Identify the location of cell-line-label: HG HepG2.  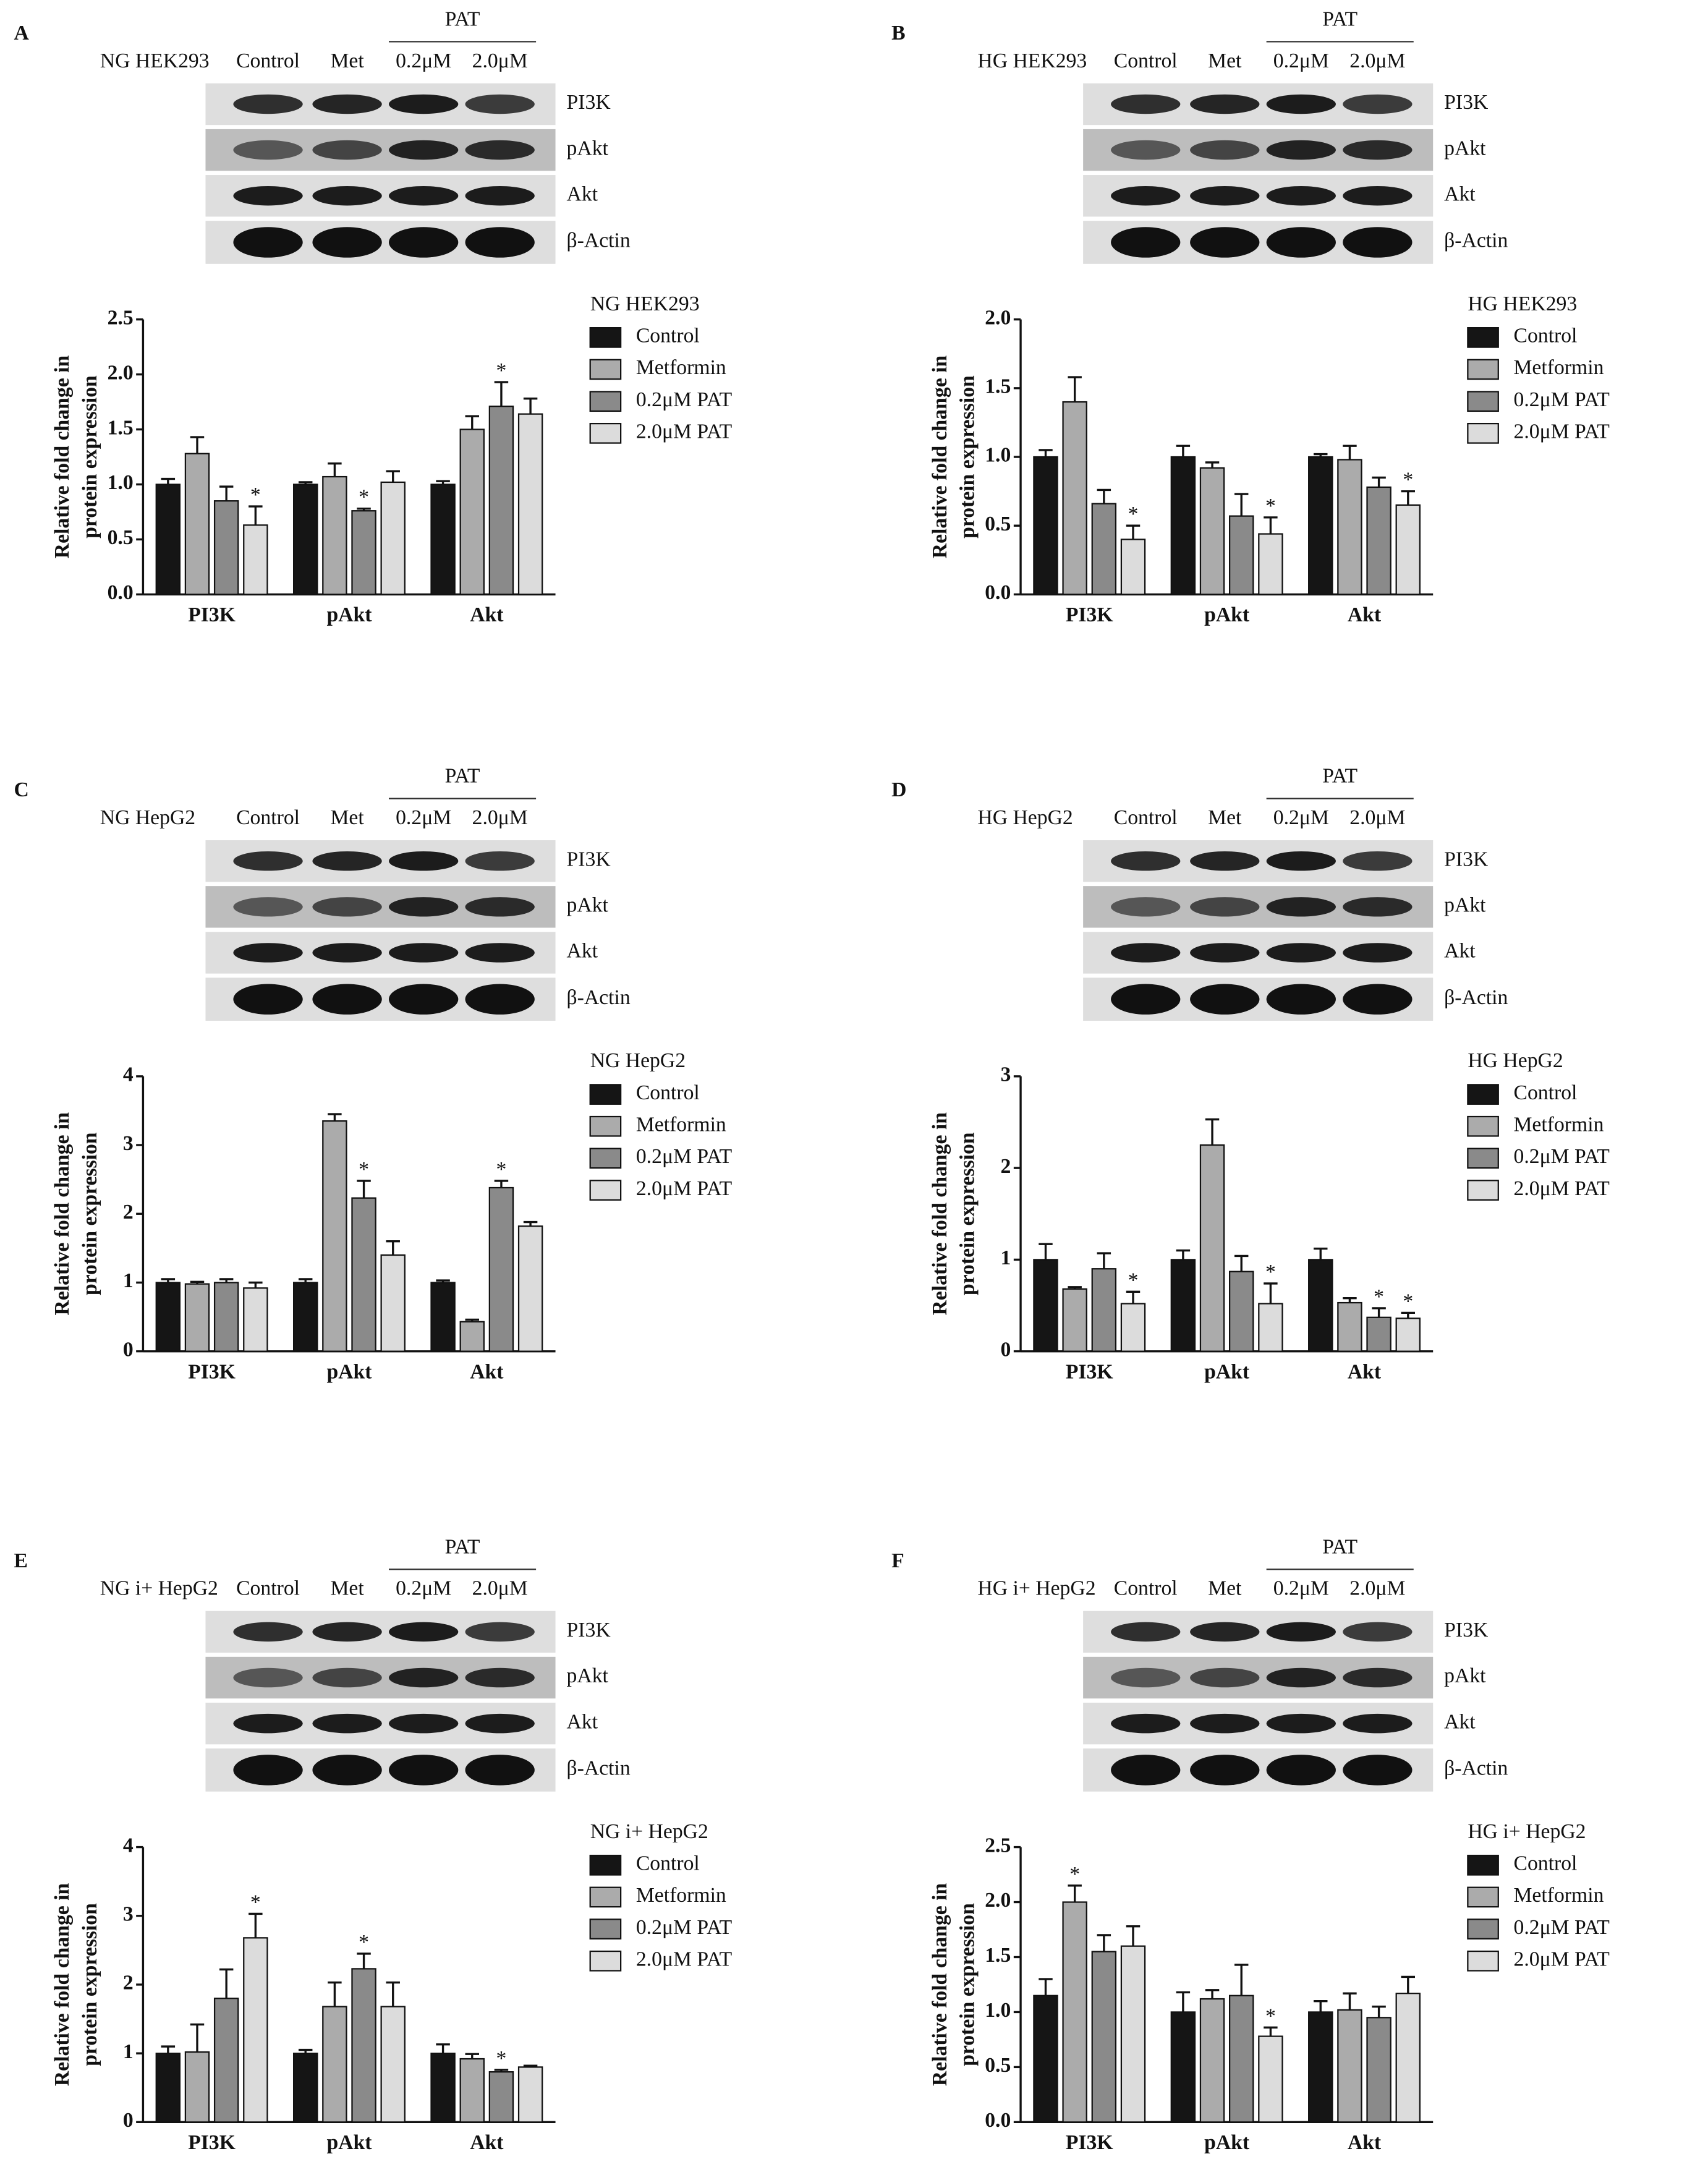
(1025, 817).